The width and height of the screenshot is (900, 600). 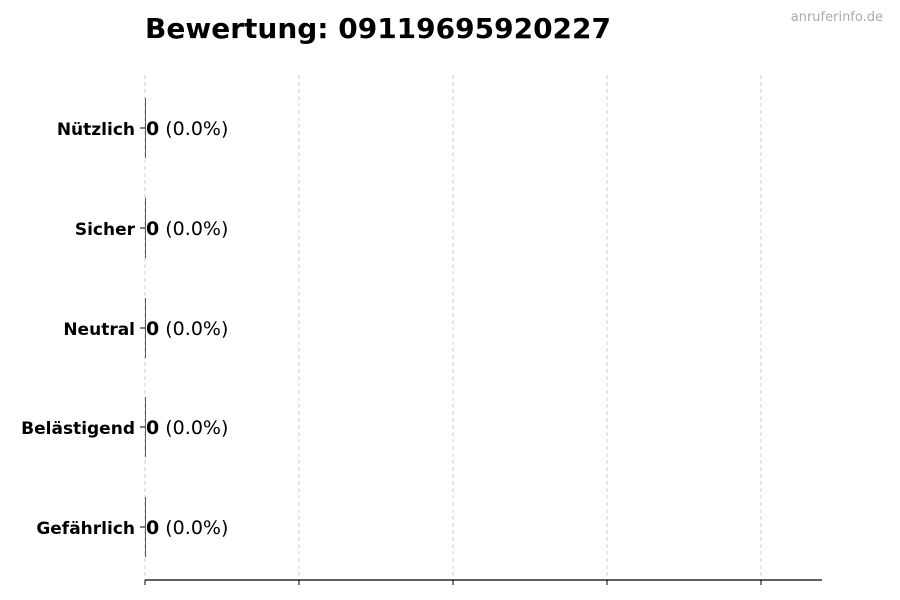 I want to click on y-tick-label: Sicher, so click(x=105, y=230).